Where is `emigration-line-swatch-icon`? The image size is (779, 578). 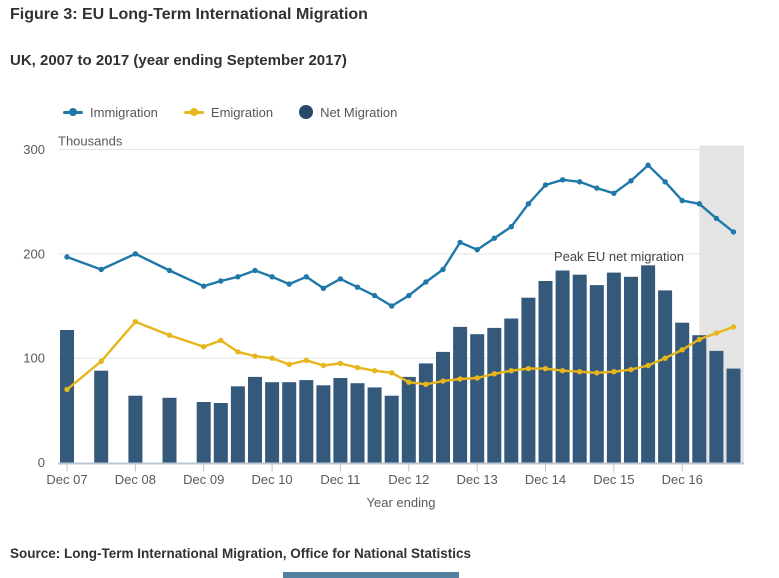 emigration-line-swatch-icon is located at coordinates (193, 112).